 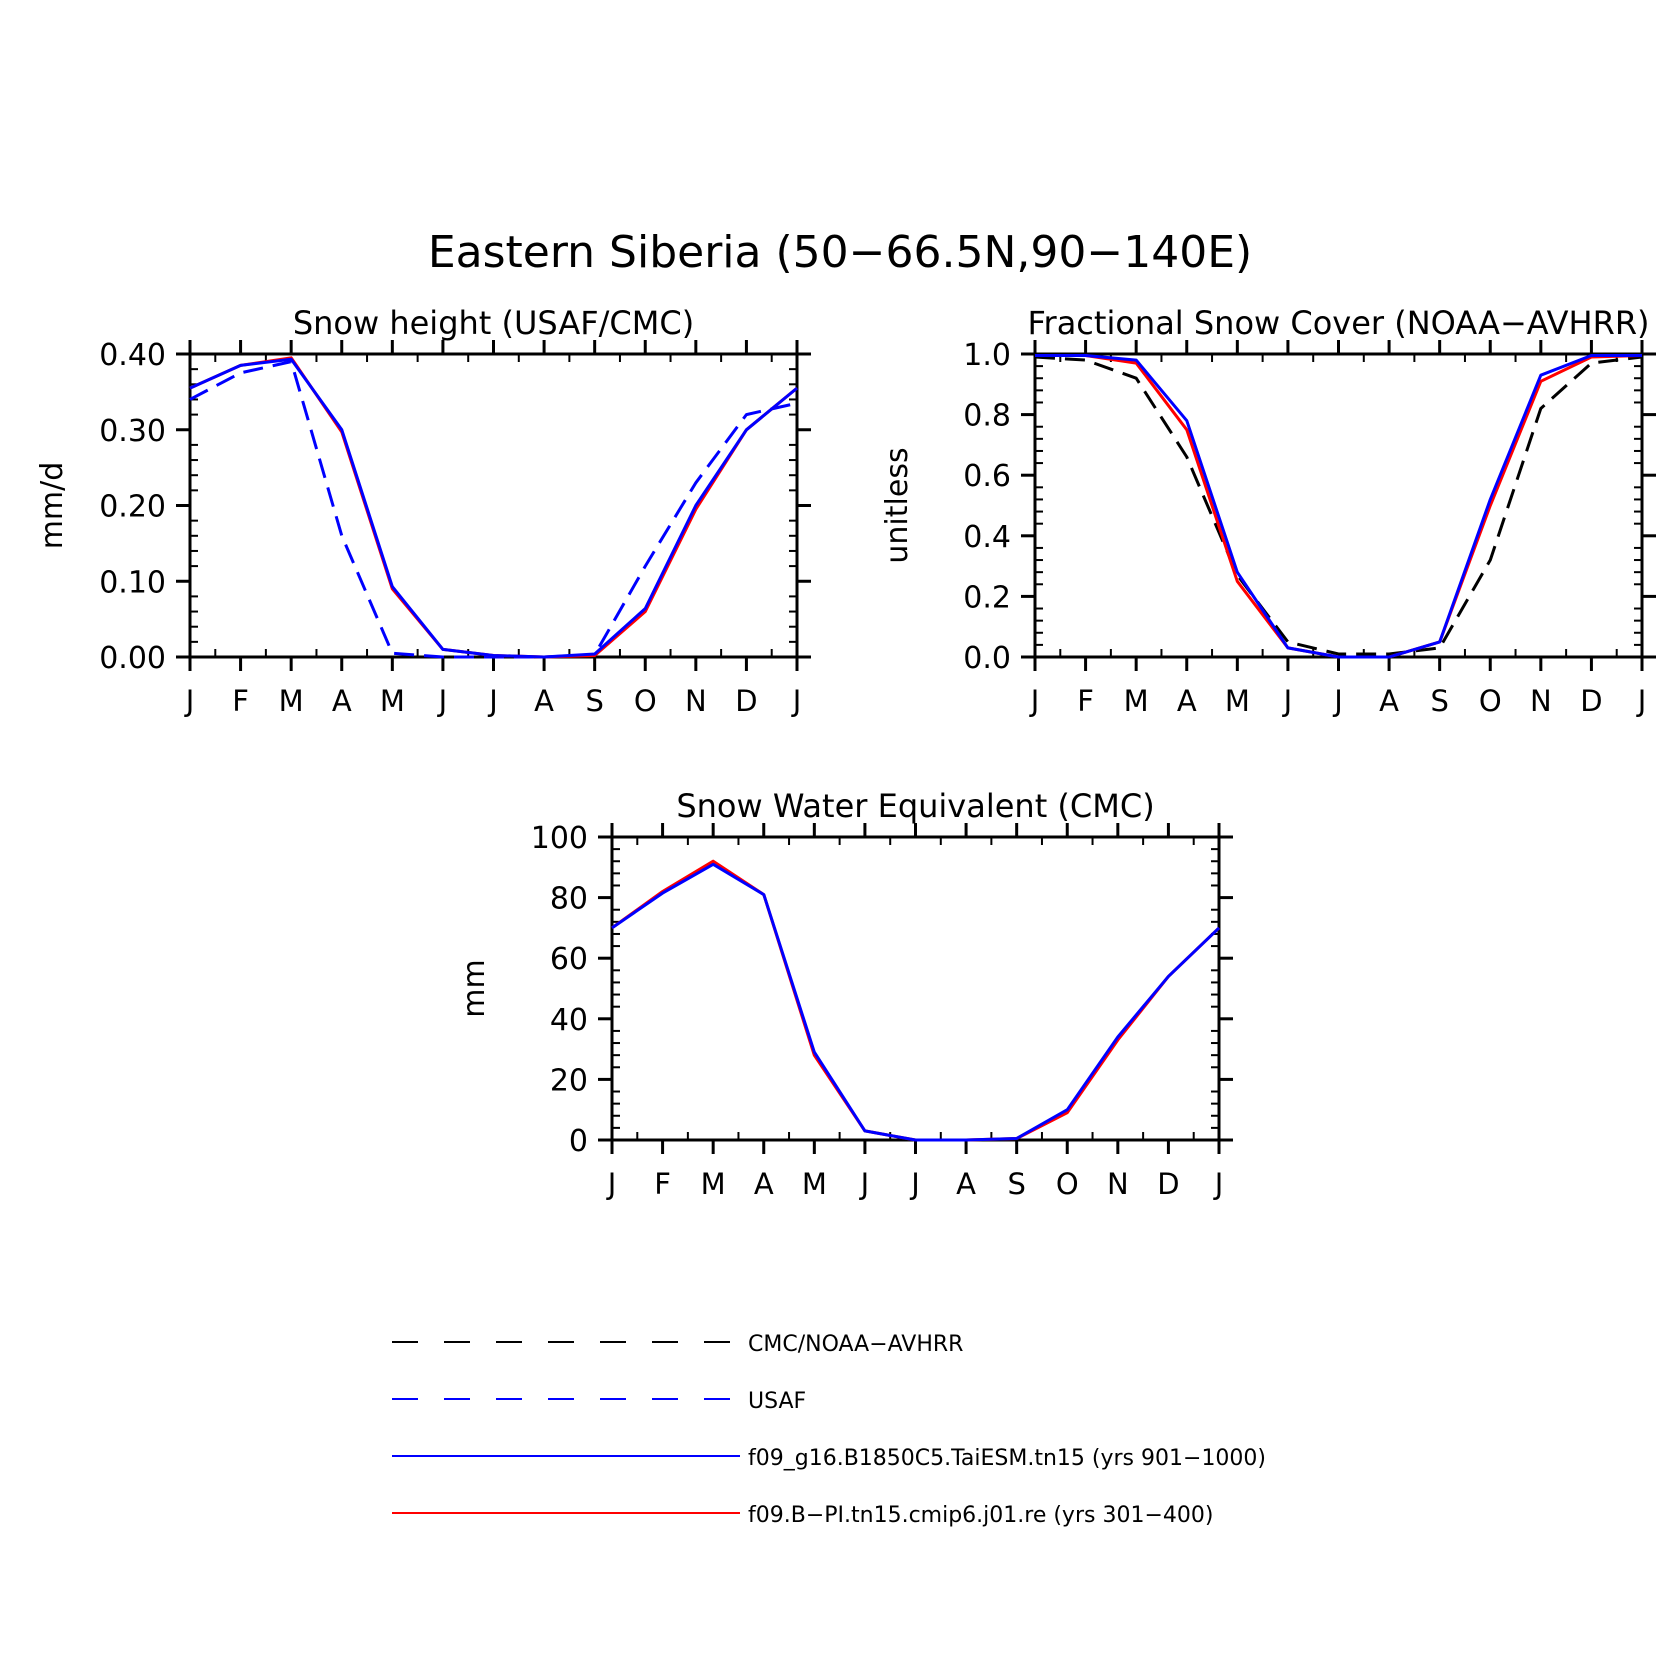 What do you see at coordinates (1338, 323) in the screenshot?
I see `panel-title: Fractional Snow Cover (NOAA−AVHRR)` at bounding box center [1338, 323].